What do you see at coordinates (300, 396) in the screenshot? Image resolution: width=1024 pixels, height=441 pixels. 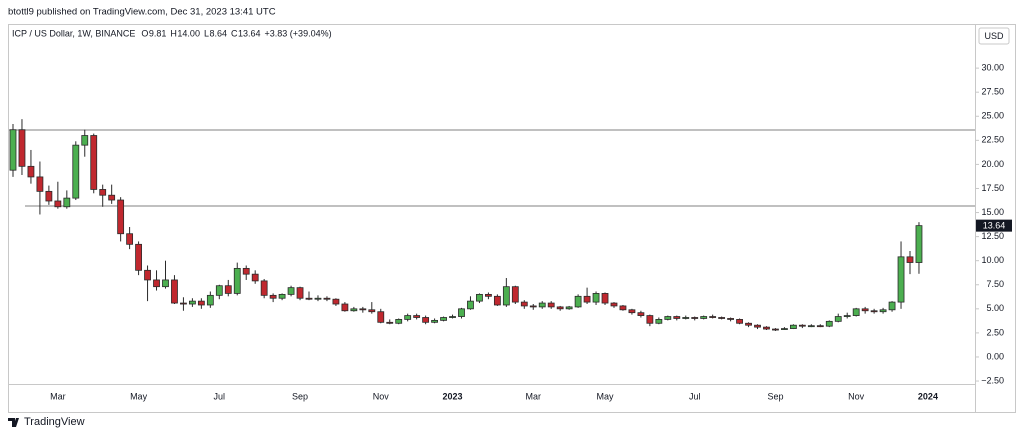 I see `x-tick-label: Sep` at bounding box center [300, 396].